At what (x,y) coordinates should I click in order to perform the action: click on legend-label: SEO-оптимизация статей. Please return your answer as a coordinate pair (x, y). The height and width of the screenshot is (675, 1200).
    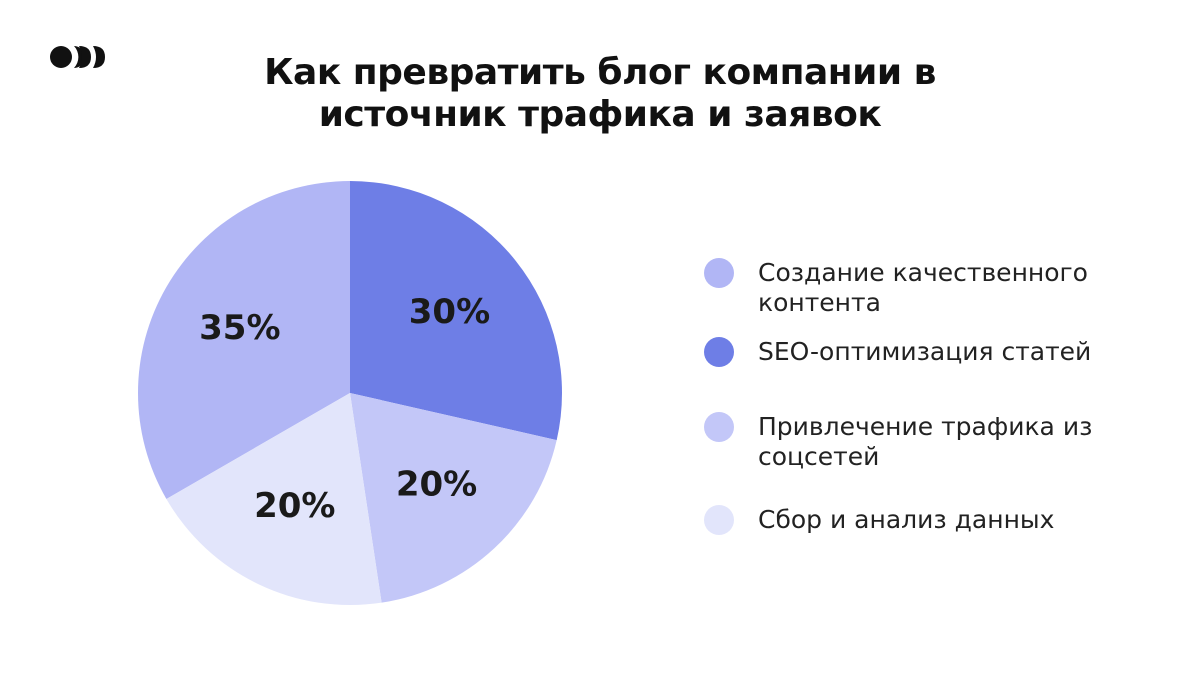
    Looking at the image, I should click on (925, 351).